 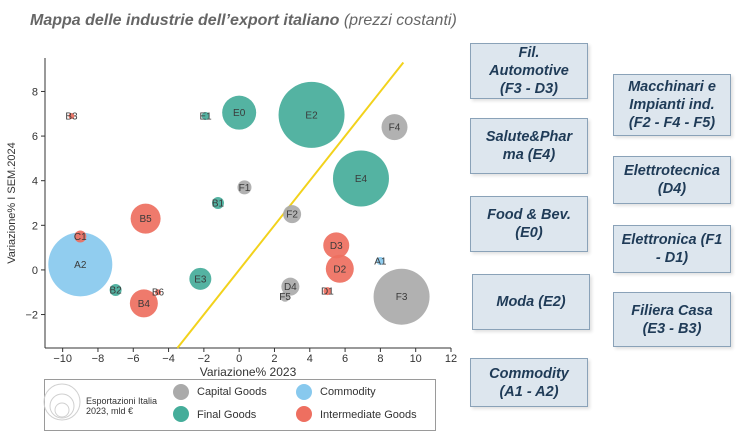 I want to click on bubble-label-d4: D4, so click(x=290, y=287).